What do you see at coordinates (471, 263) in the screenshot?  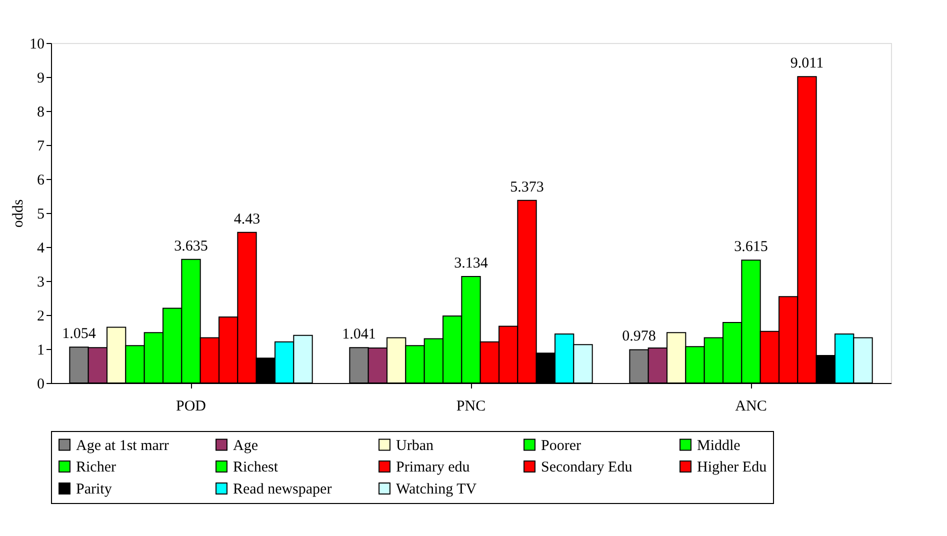 I see `data-label: 3.134` at bounding box center [471, 263].